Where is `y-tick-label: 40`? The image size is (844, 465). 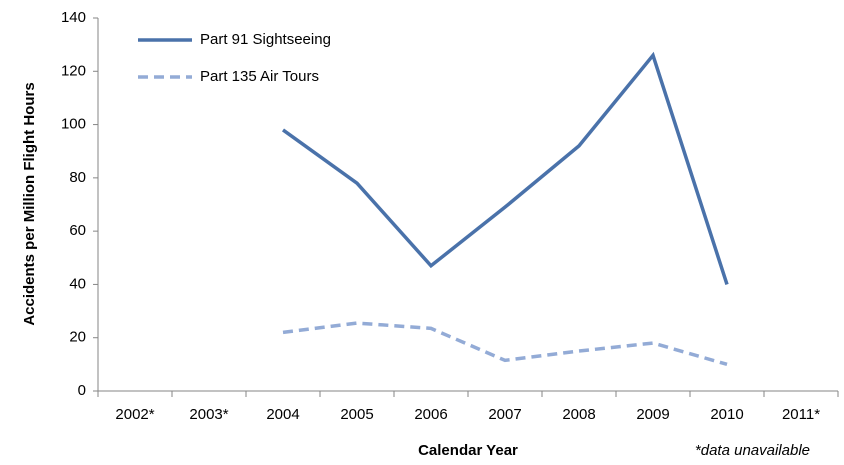
y-tick-label: 40 is located at coordinates (77, 283).